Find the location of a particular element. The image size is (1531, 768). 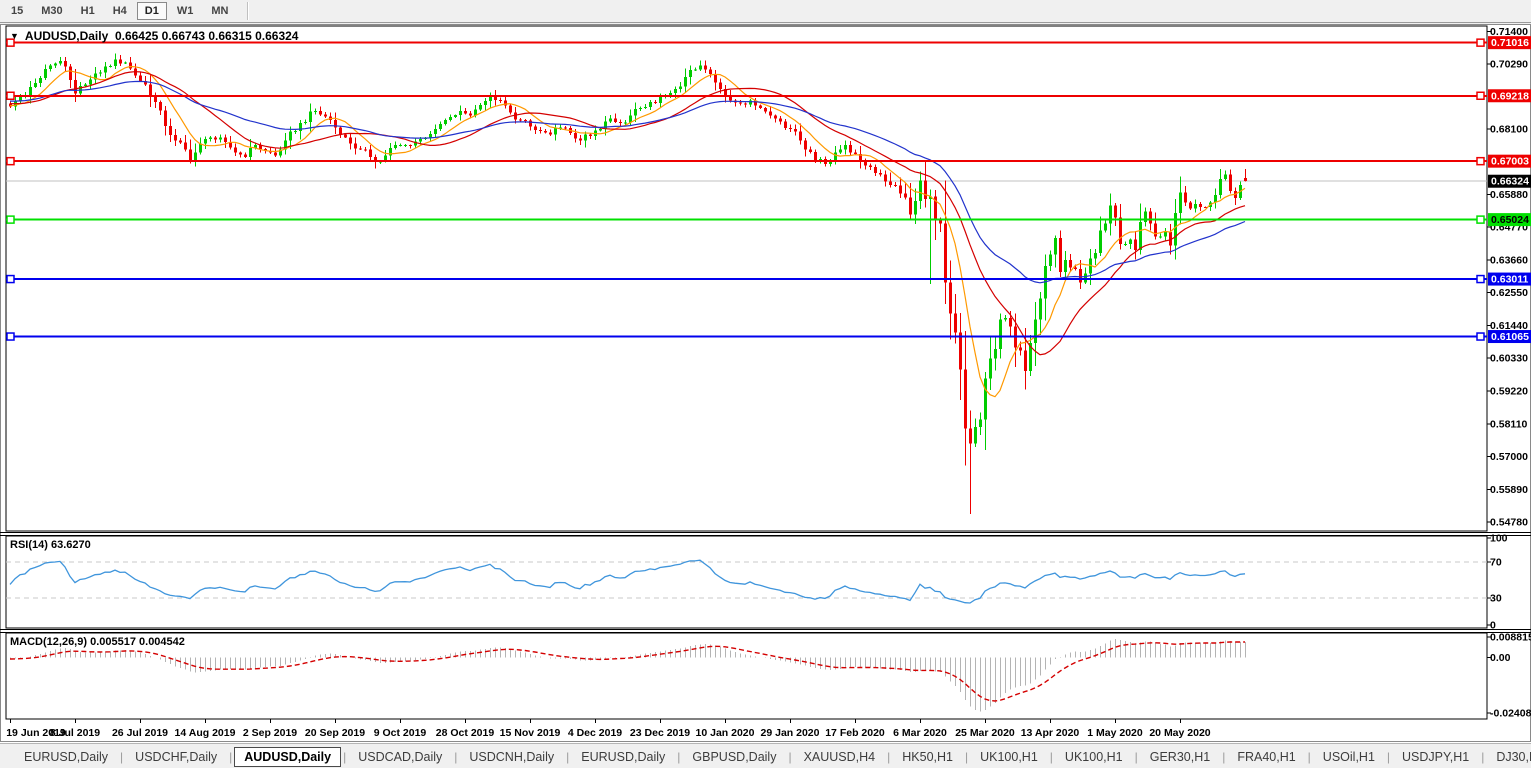

timeframe-button-m30: M30 is located at coordinates (52, 11).